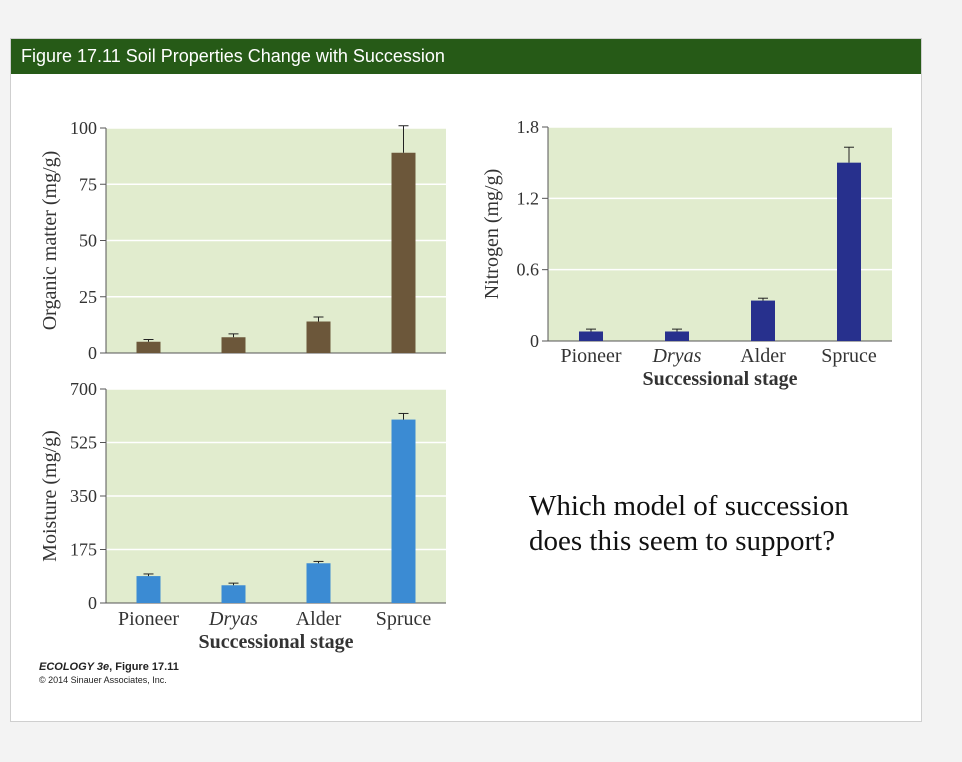 The image size is (962, 762). What do you see at coordinates (528, 198) in the screenshot?
I see `nitrogen-y-tick-label: 1.2` at bounding box center [528, 198].